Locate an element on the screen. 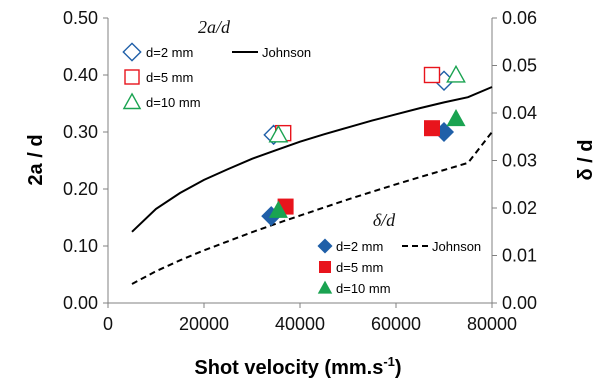 The width and height of the screenshot is (604, 380). y-left-tick-label: 0.30 is located at coordinates (80, 132).